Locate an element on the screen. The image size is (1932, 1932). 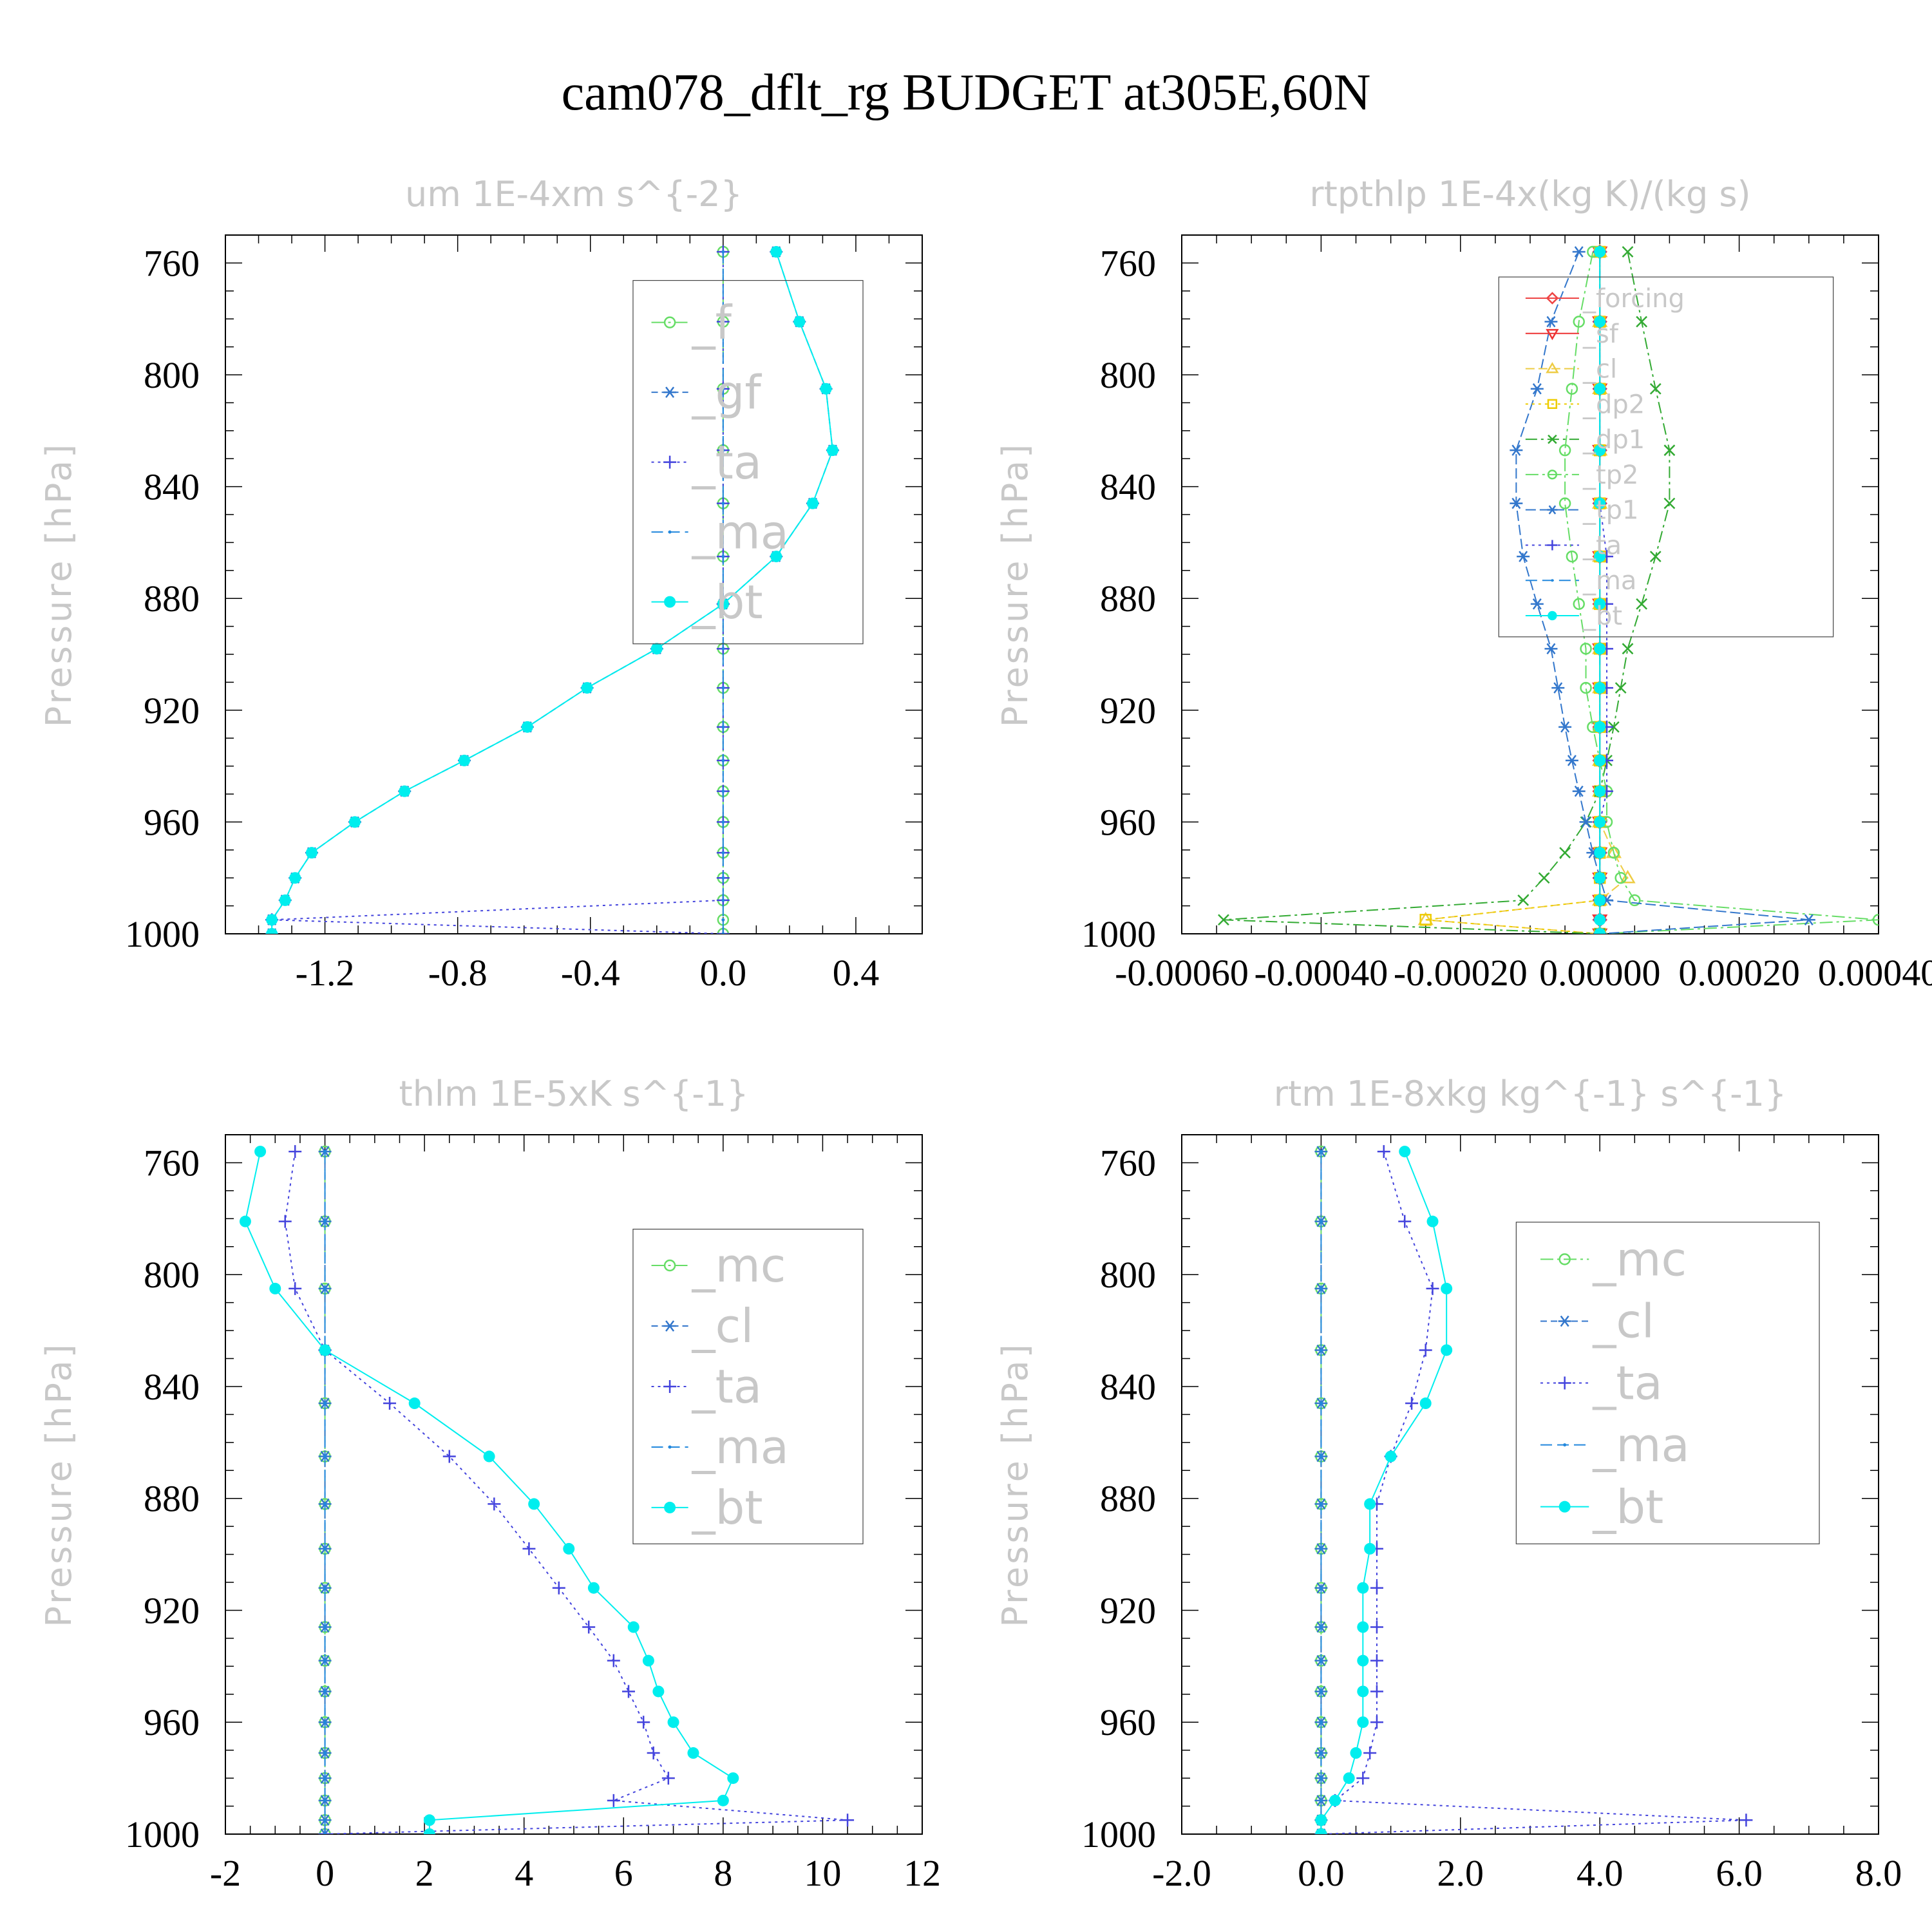
x-tick-label: 2.0 is located at coordinates (1461, 1873).